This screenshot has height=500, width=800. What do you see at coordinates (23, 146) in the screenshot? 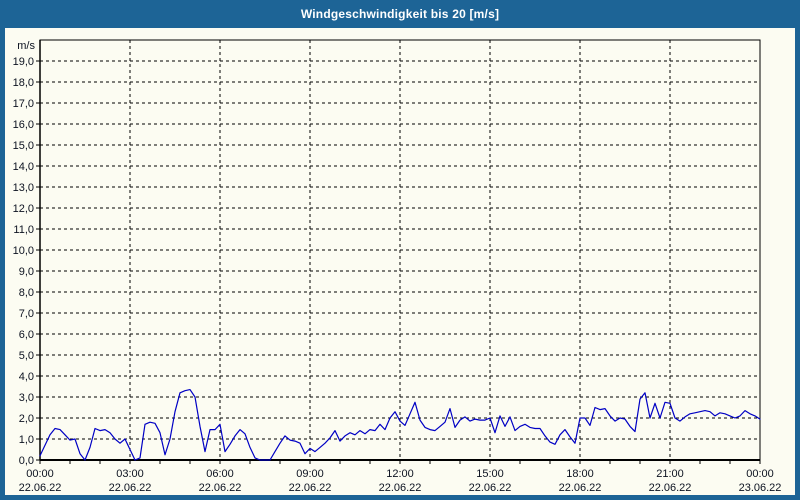
I see `y-tick-label: 15,0` at bounding box center [23, 146].